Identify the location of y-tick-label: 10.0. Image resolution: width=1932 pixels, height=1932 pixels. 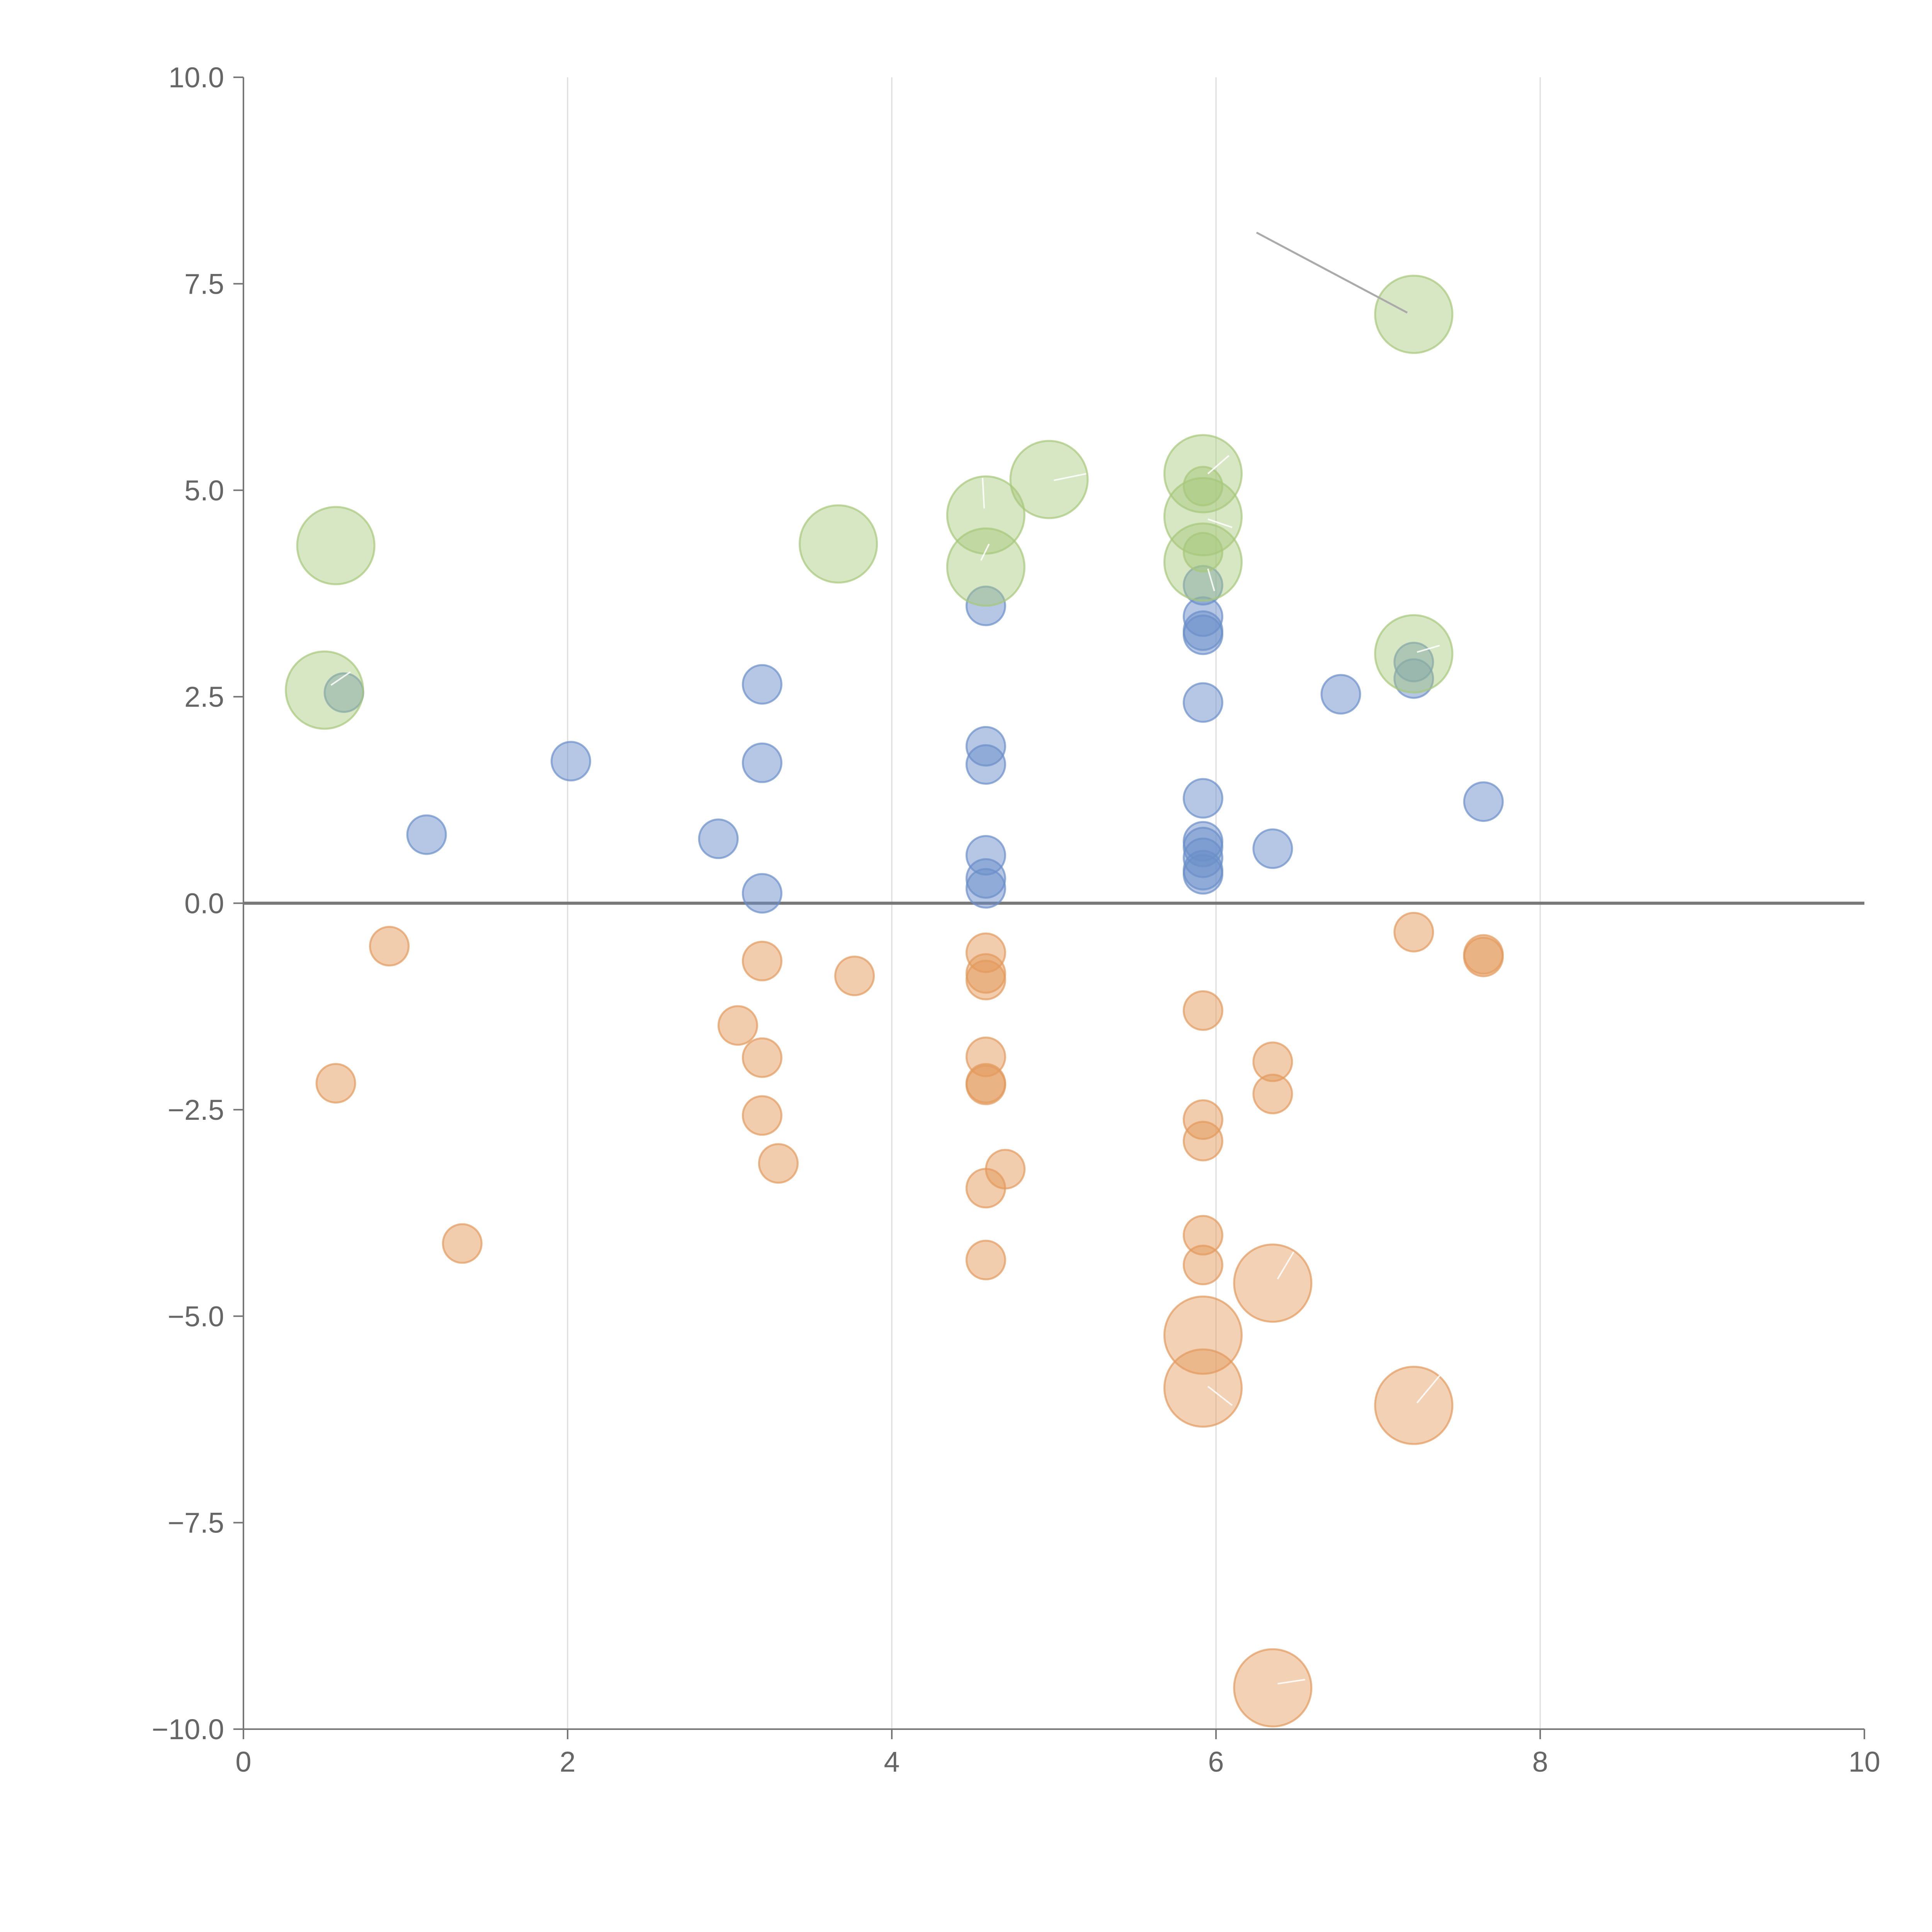
(196, 78).